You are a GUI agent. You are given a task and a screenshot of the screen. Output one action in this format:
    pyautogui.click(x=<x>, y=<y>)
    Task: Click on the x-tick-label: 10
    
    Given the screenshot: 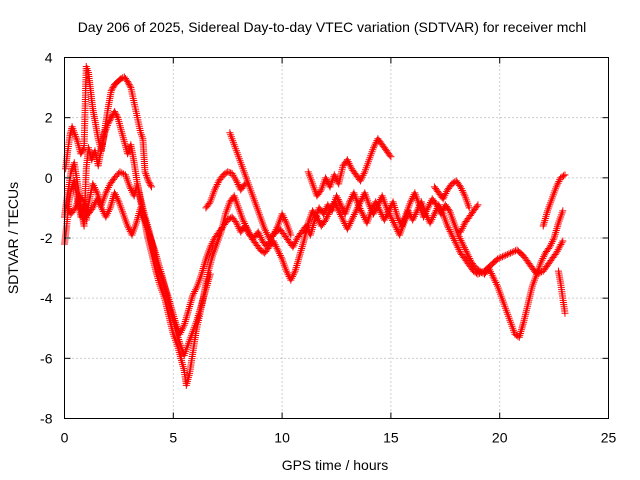 What is the action you would take?
    pyautogui.click(x=282, y=438)
    